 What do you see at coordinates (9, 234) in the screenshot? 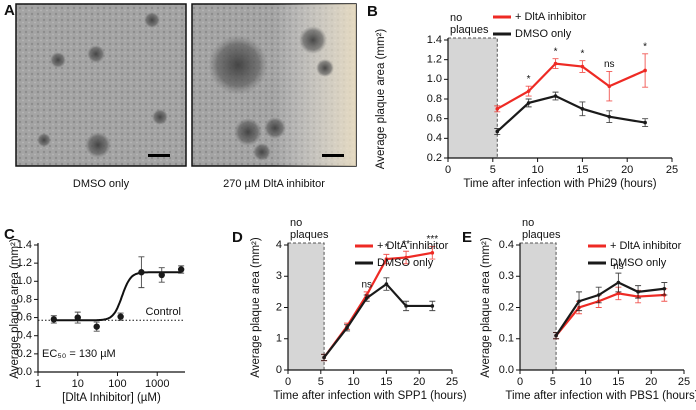
I see `panel-label: C` at bounding box center [9, 234].